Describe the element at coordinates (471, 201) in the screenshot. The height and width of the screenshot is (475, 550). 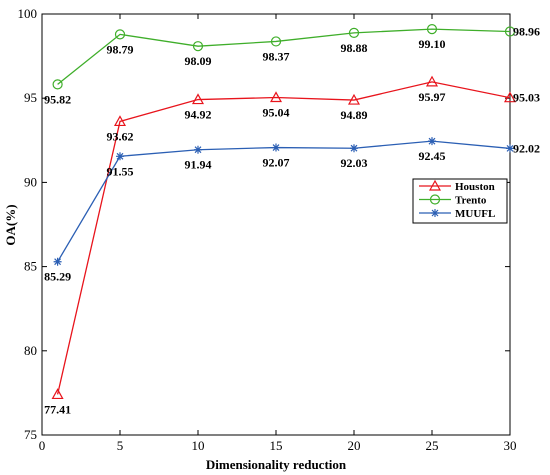
I see `legend-label-trento: Trento` at that location.